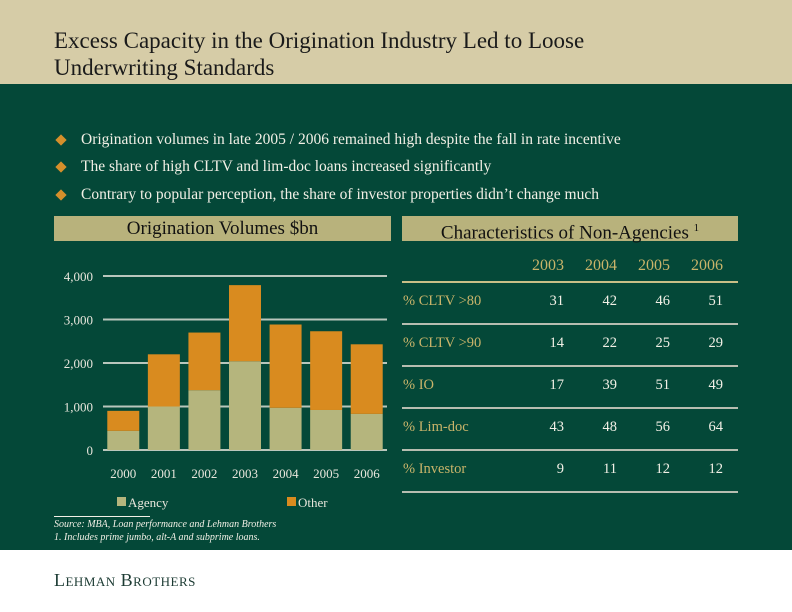 The height and width of the screenshot is (612, 792). I want to click on bar-agency-2000, so click(123, 440).